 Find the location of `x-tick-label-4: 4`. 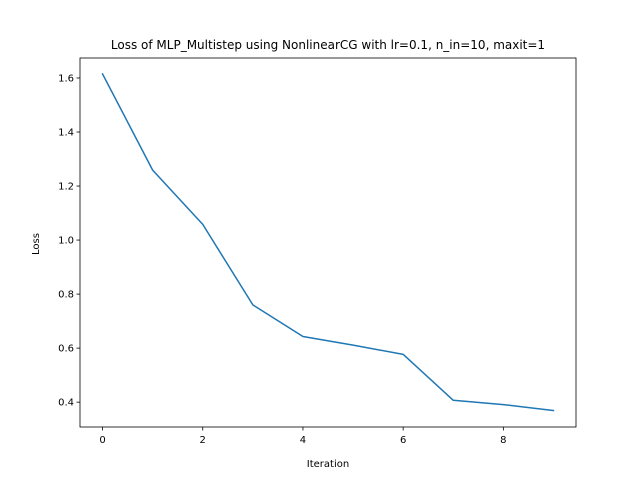

x-tick-label-4: 4 is located at coordinates (303, 440).